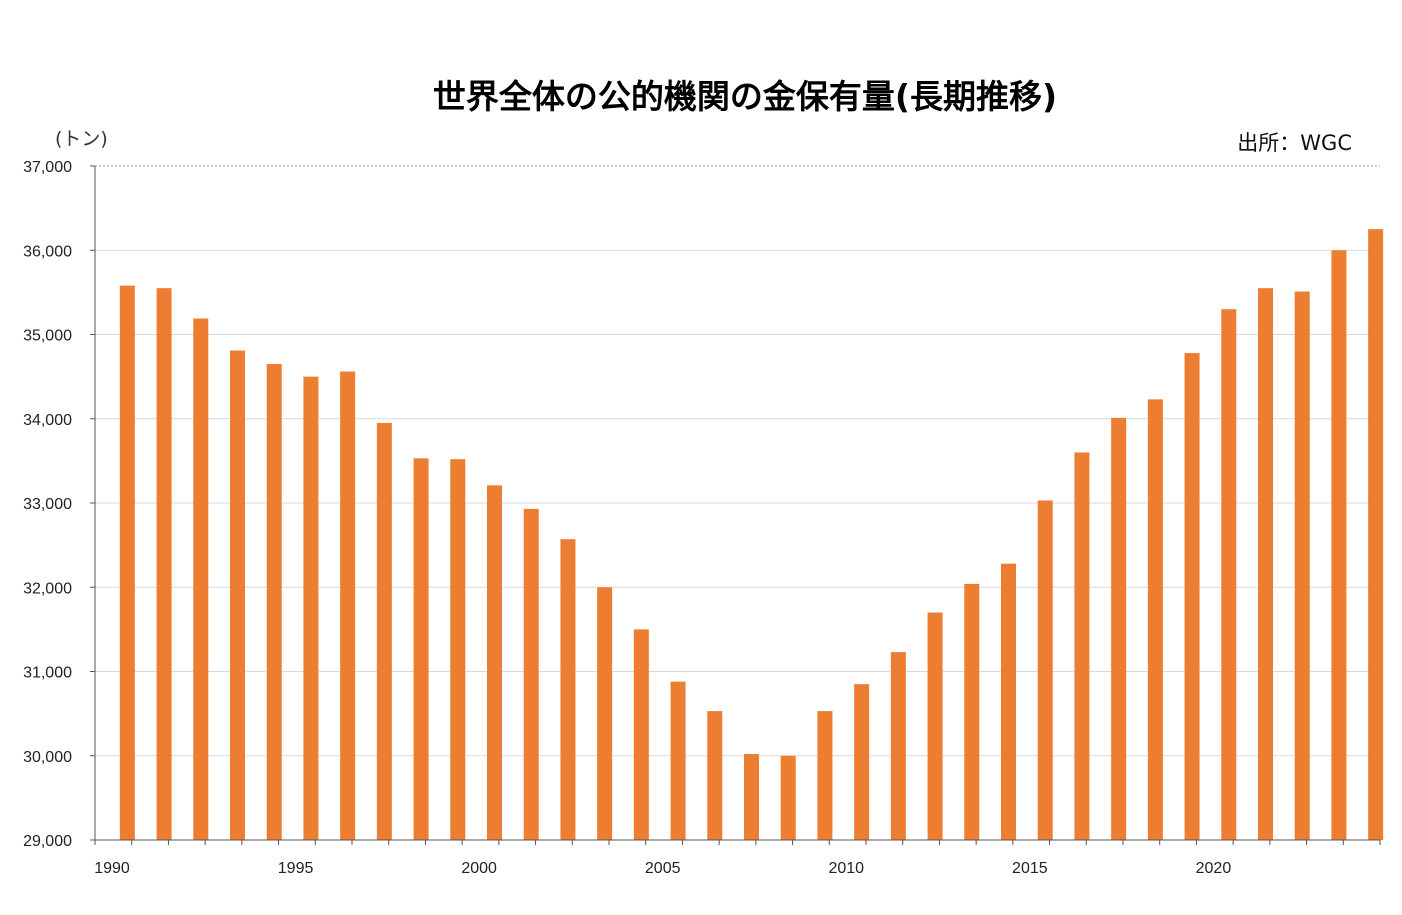 The height and width of the screenshot is (915, 1402). What do you see at coordinates (1045, 670) in the screenshot?
I see `bar-2015` at bounding box center [1045, 670].